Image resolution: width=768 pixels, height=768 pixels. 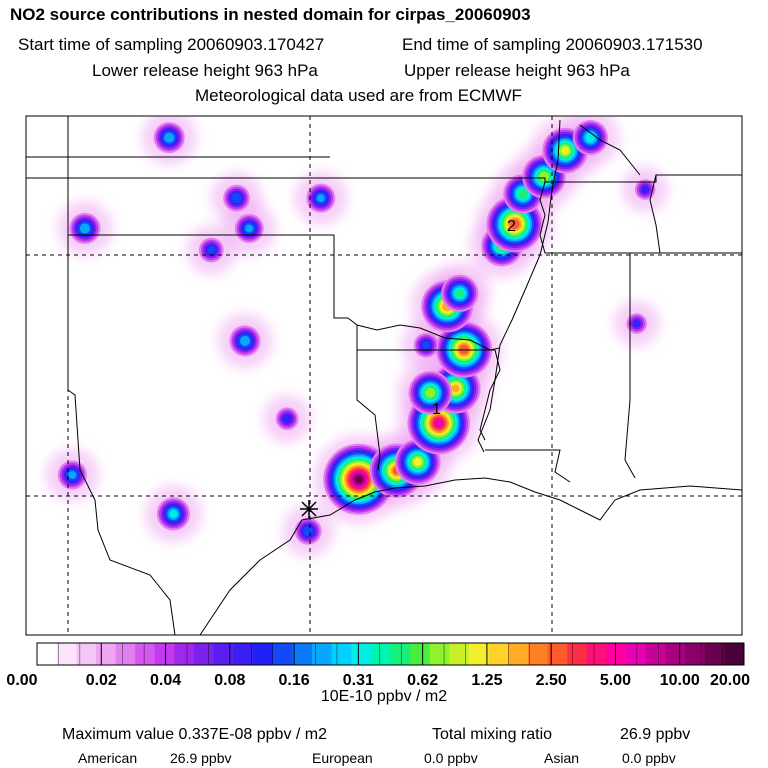 What do you see at coordinates (680, 680) in the screenshot?
I see `colorbar-tick-label: 10.00` at bounding box center [680, 680].